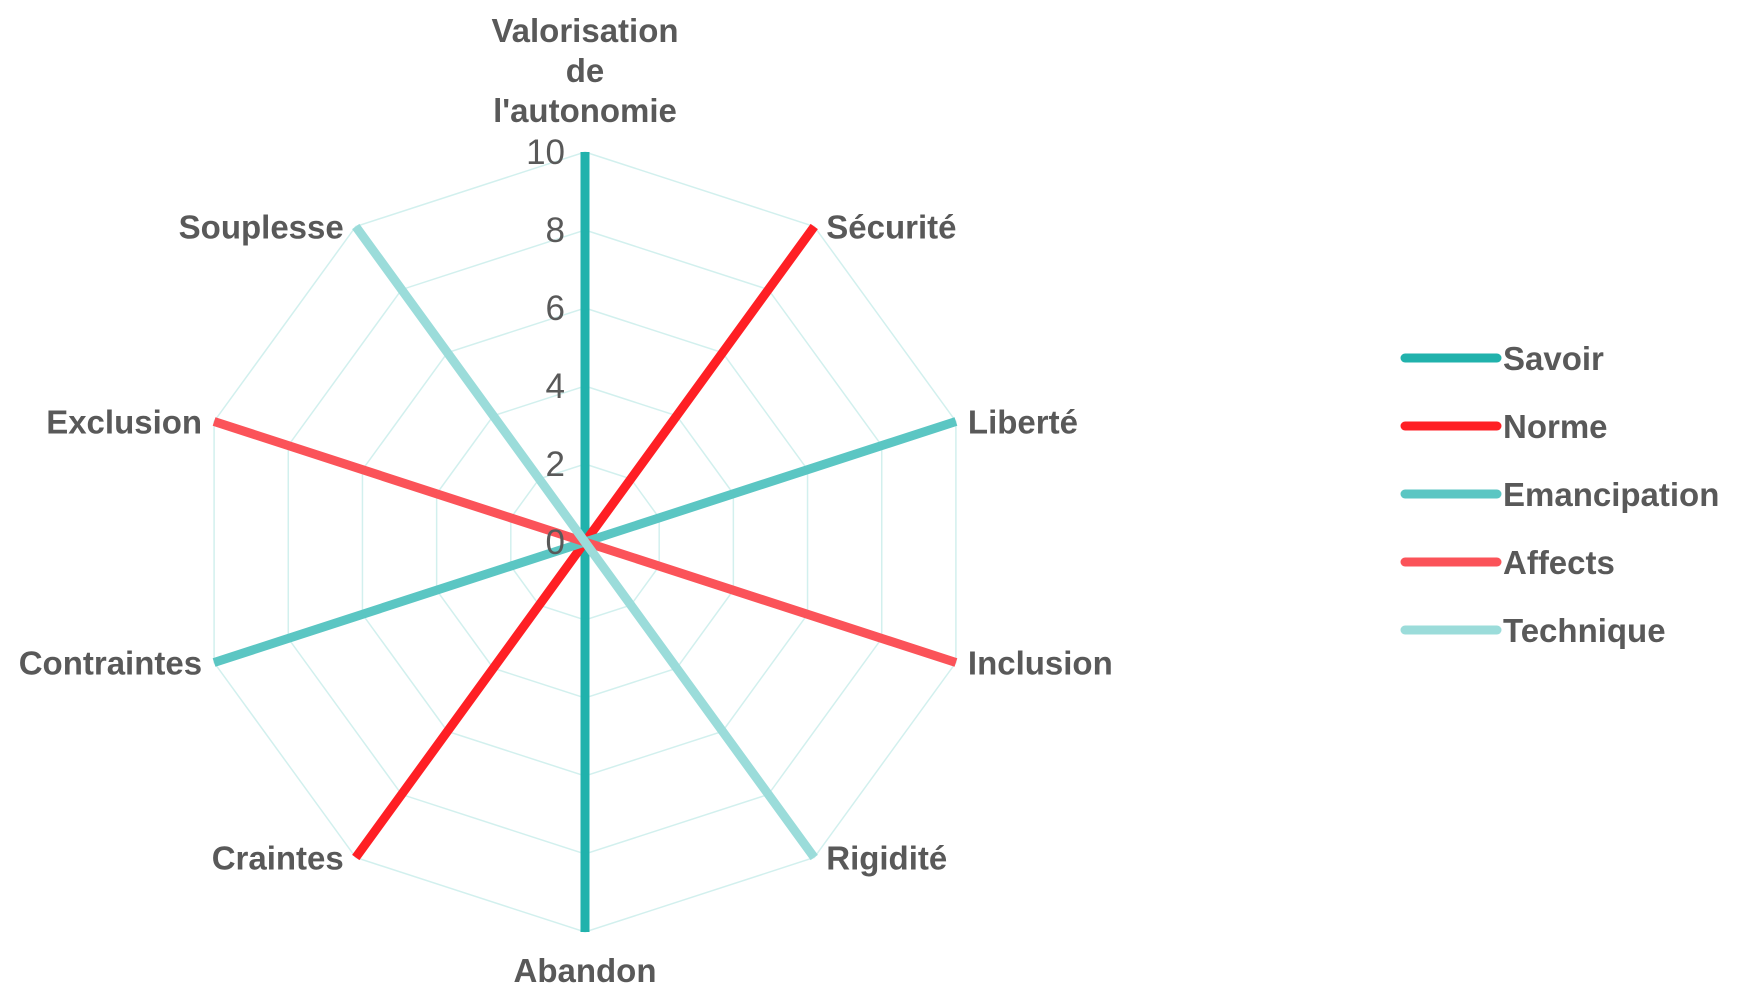 This screenshot has width=1747, height=988. I want to click on radial-tick-labels: 0 2 4 6 8 10, so click(545, 347).